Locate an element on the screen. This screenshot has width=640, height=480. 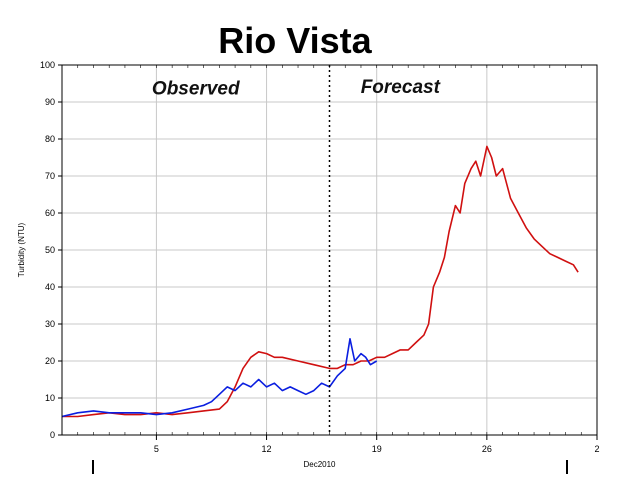
y-tick-label: 70 is located at coordinates (50, 176).